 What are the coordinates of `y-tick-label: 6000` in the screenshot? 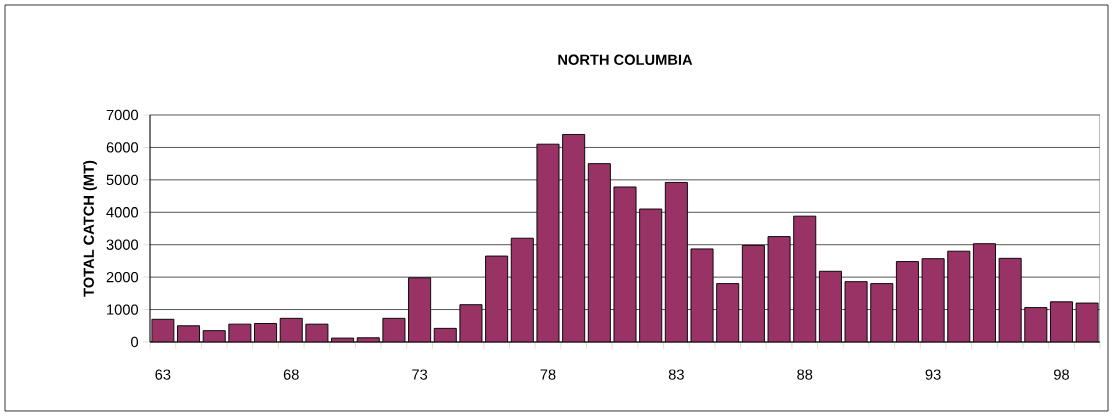 It's located at (122, 147).